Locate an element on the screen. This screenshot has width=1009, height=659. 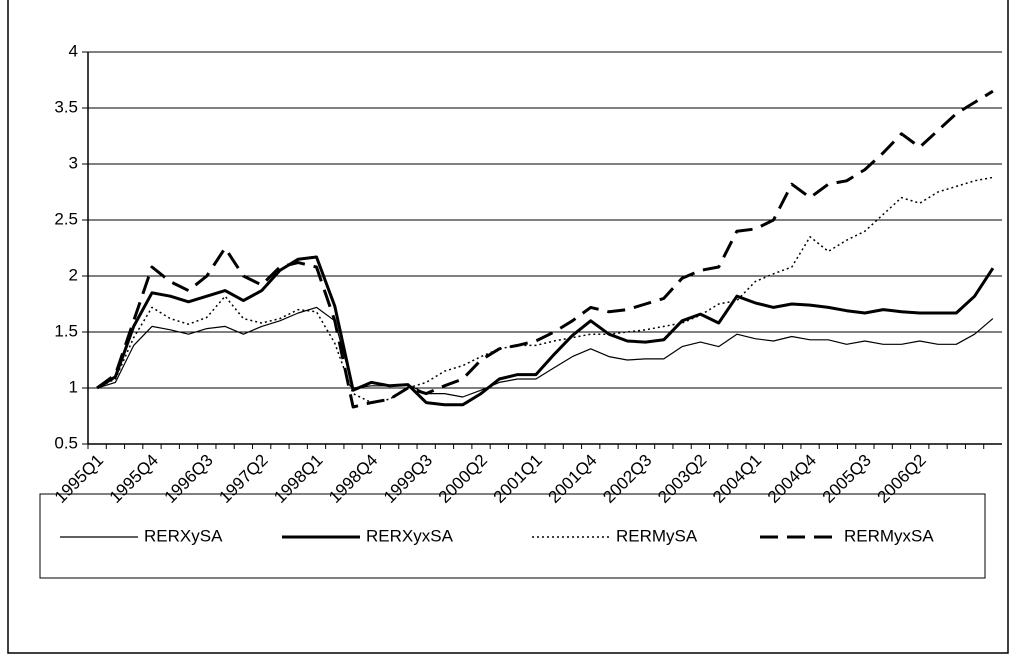
y-tick-label: 1 is located at coordinates (73, 386).